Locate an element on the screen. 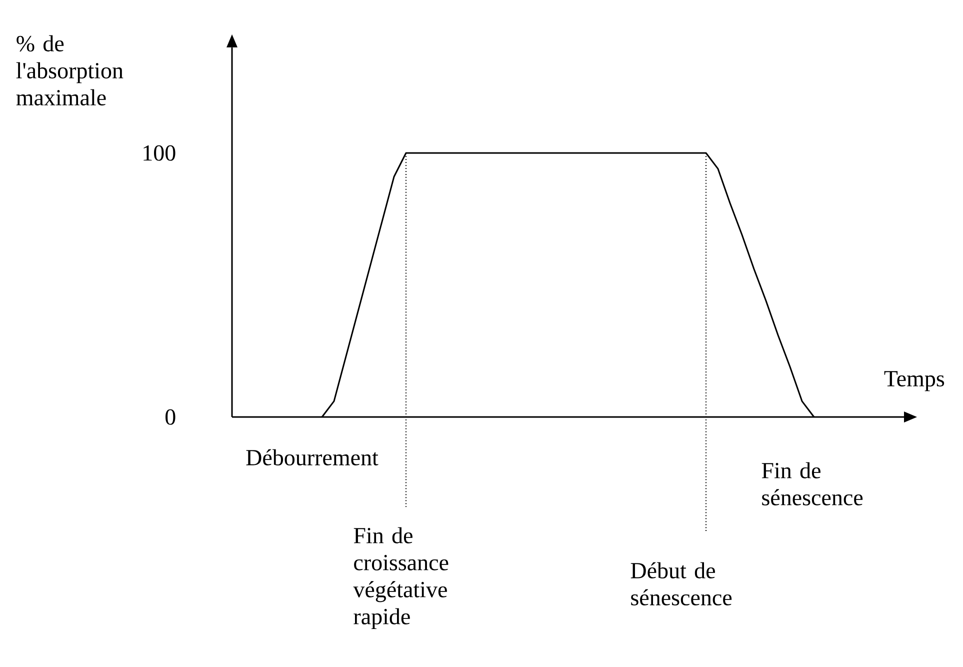 Image resolution: width=963 pixels, height=667 pixels. text: Fin de croissance végétative rapide is located at coordinates (400, 578).